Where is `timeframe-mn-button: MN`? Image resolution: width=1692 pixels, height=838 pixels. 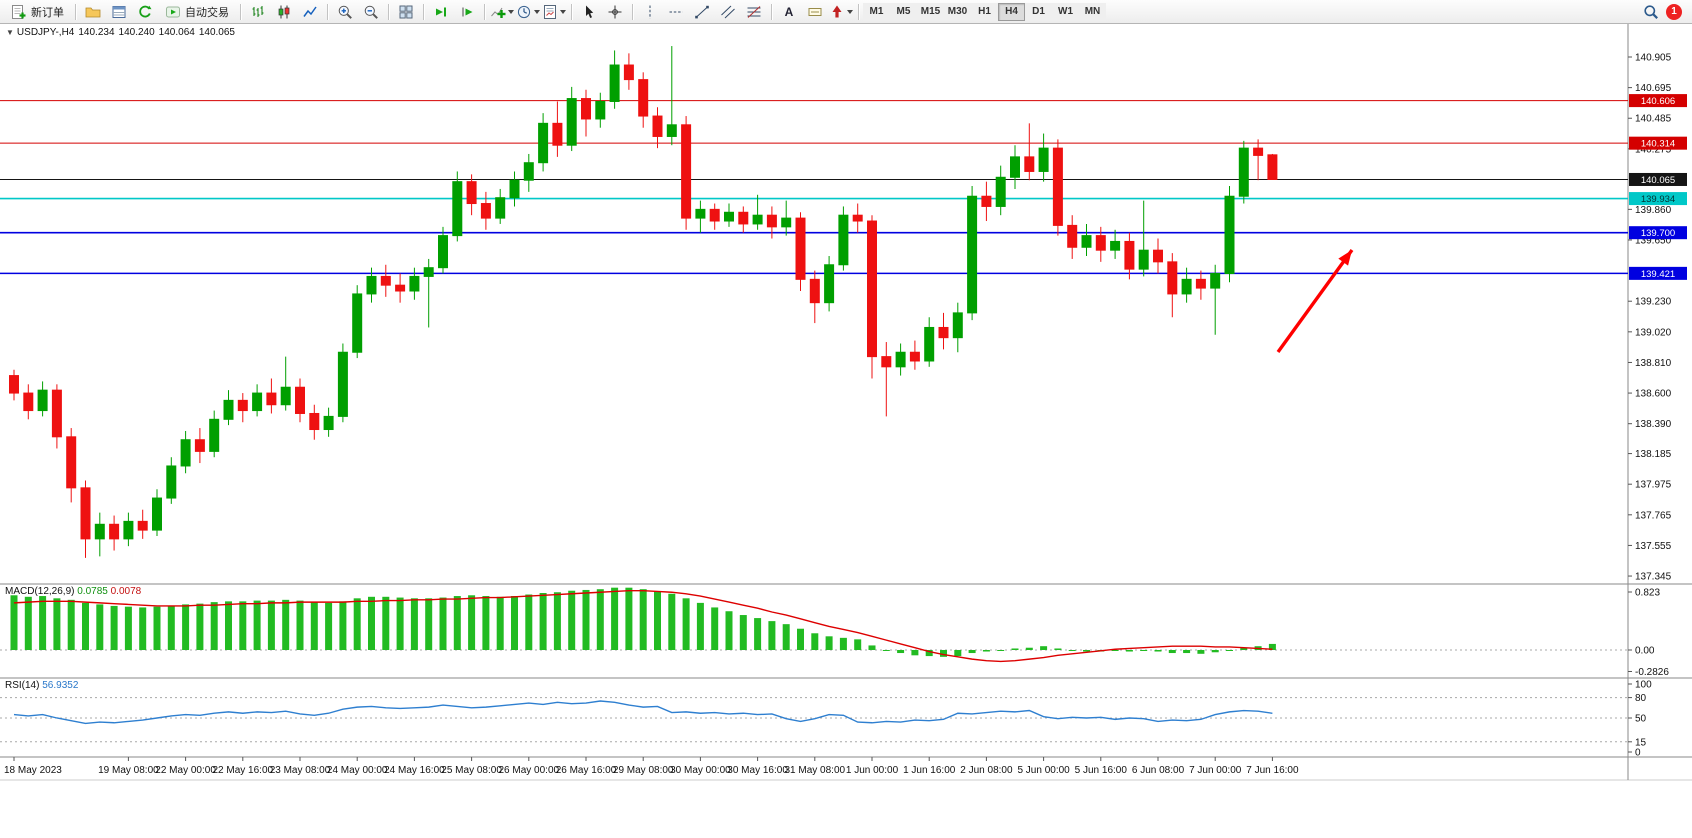 timeframe-mn-button: MN is located at coordinates (1092, 11).